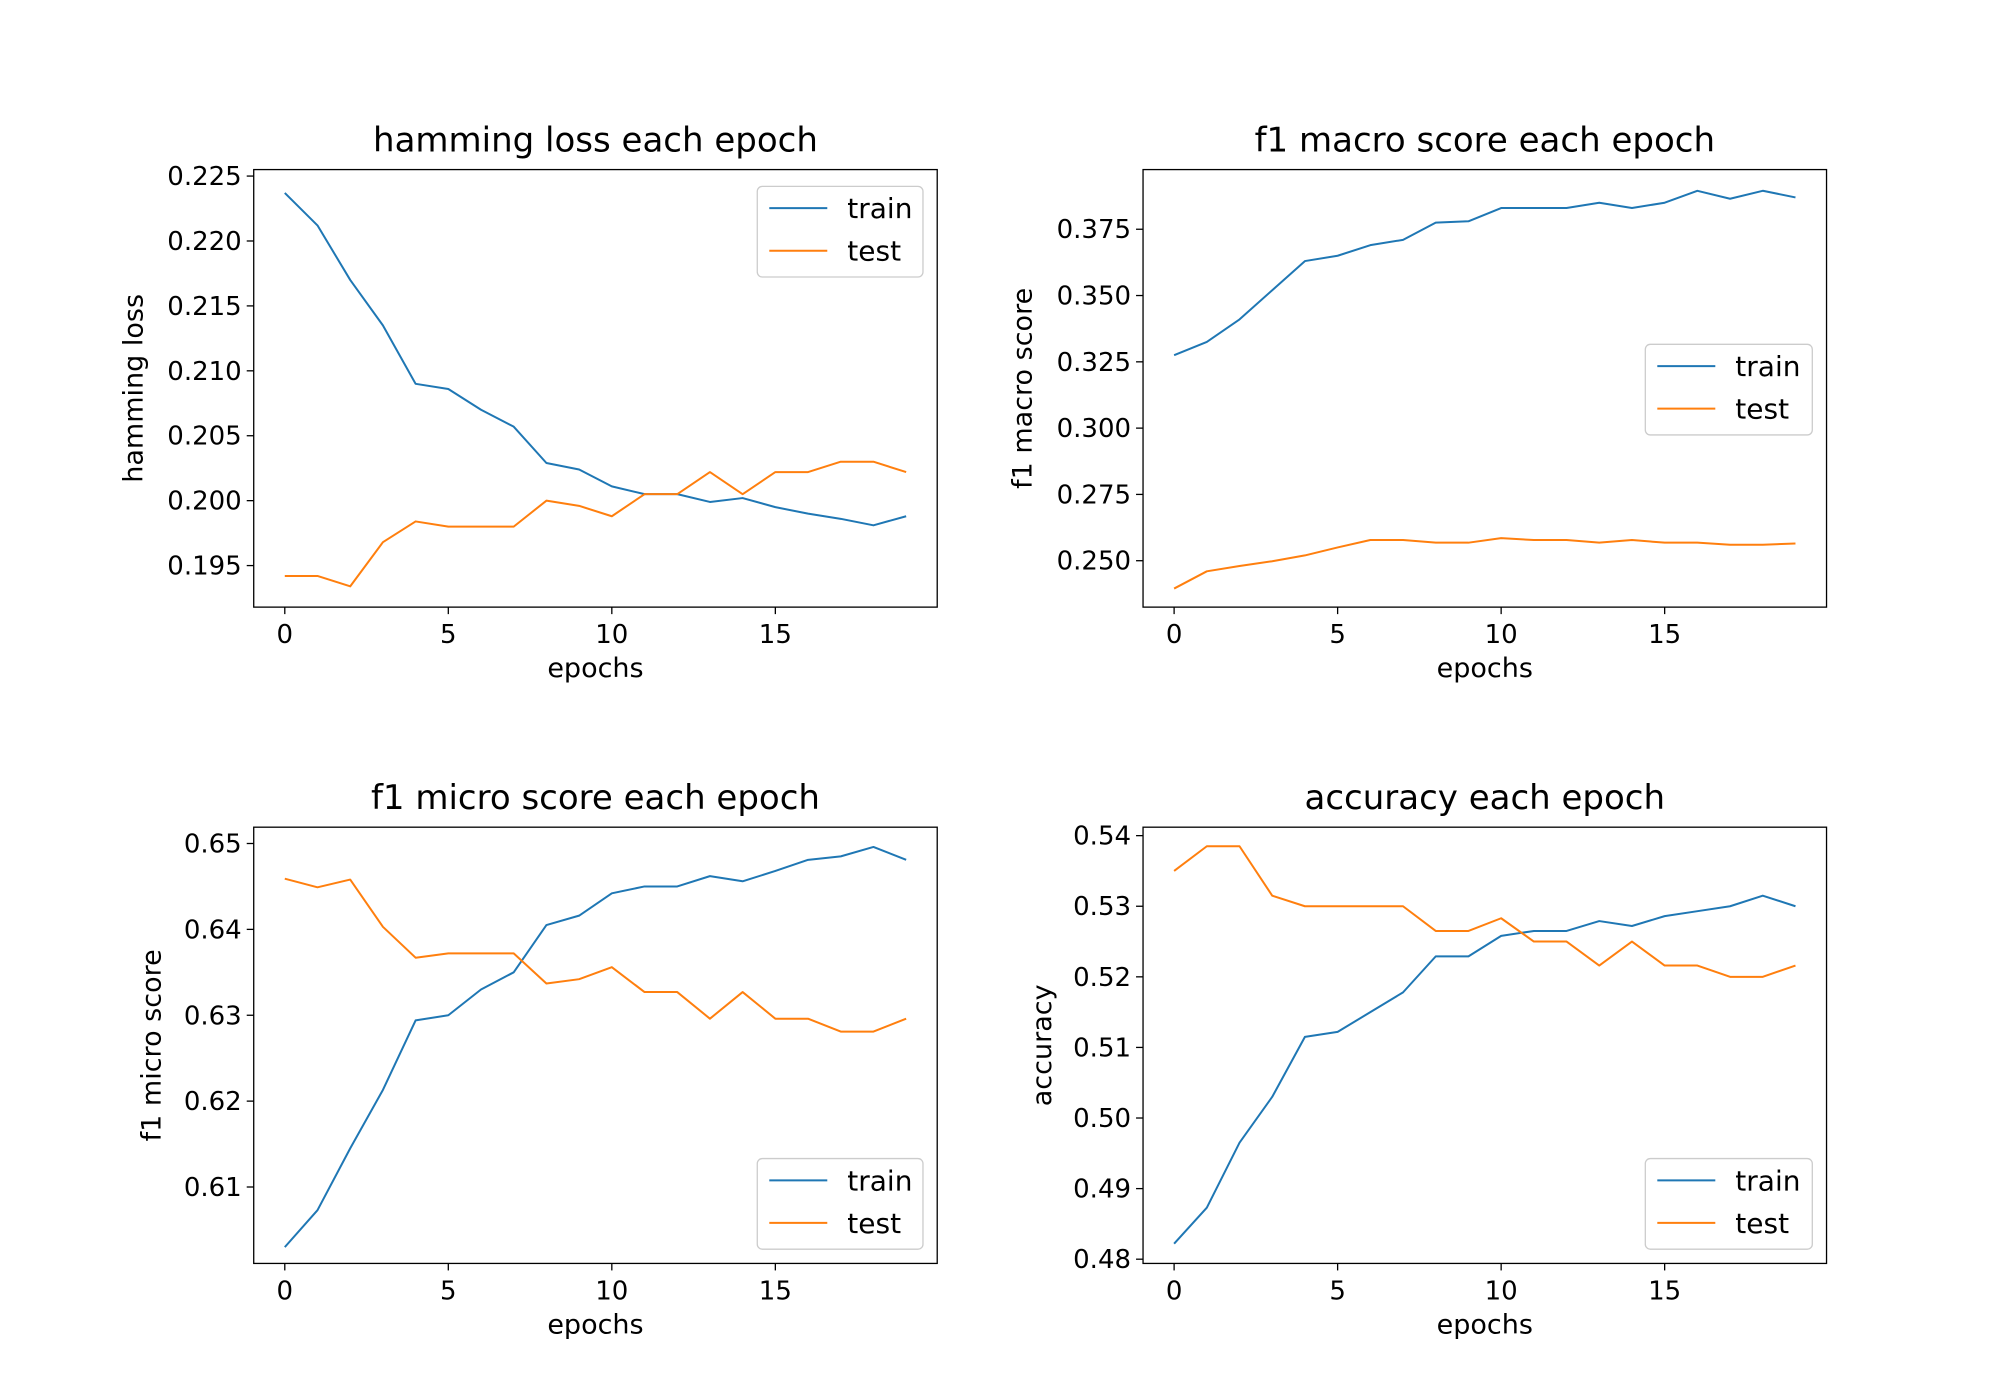  What do you see at coordinates (1094, 562) in the screenshot?
I see `y-tick-label: 0.250` at bounding box center [1094, 562].